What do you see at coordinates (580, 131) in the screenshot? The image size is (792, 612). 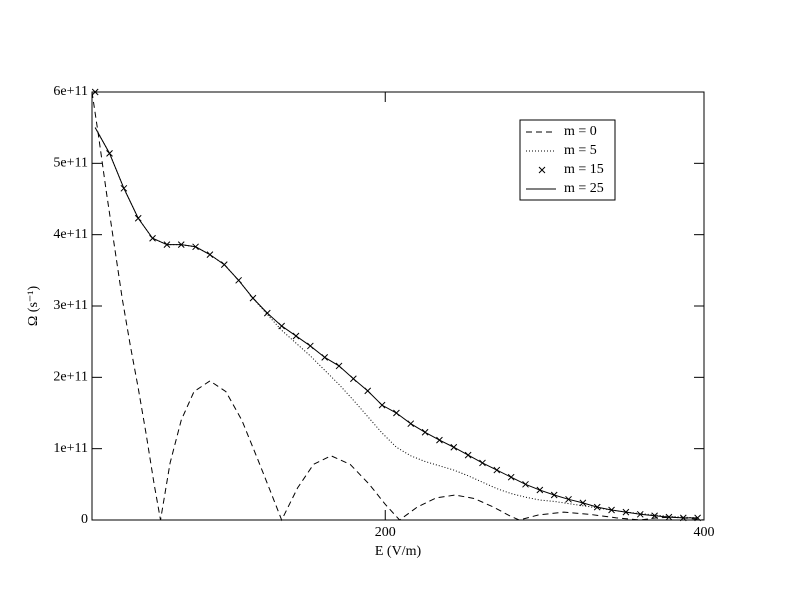 I see `legend-label: m = 0` at bounding box center [580, 131].